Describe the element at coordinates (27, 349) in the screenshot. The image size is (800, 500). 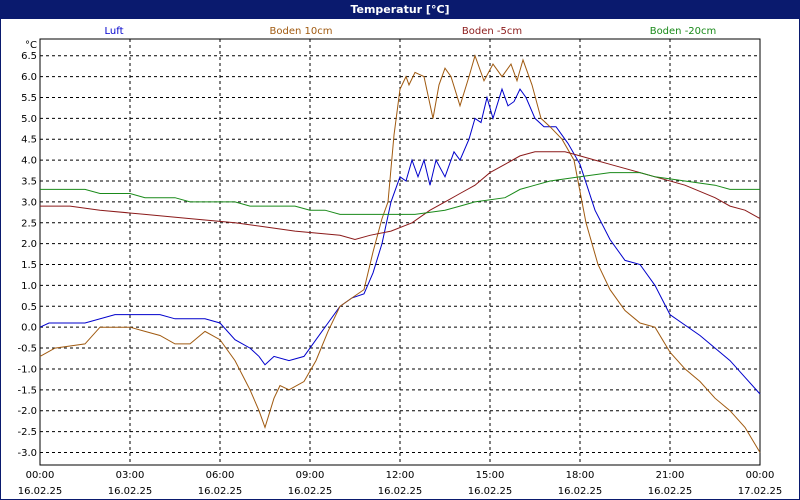
I see `y-tick-label: -0.5` at that location.